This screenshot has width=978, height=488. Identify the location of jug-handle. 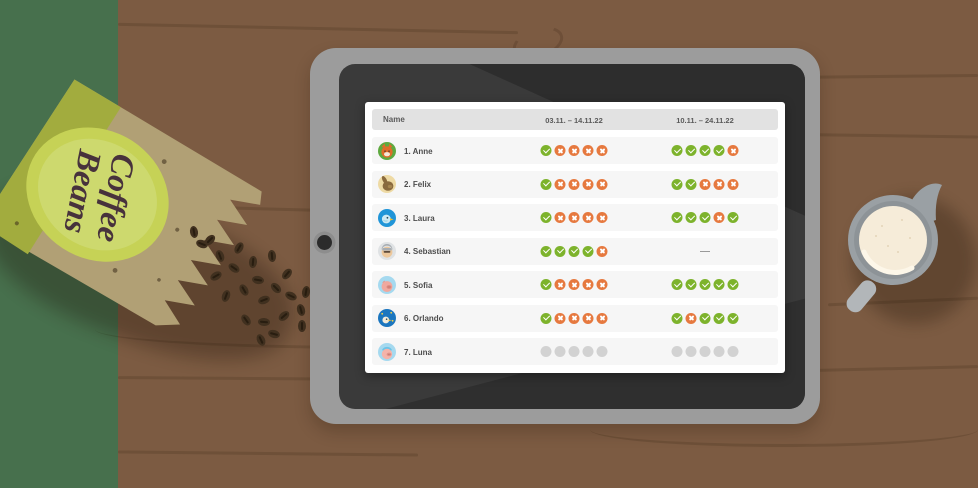
(861, 296).